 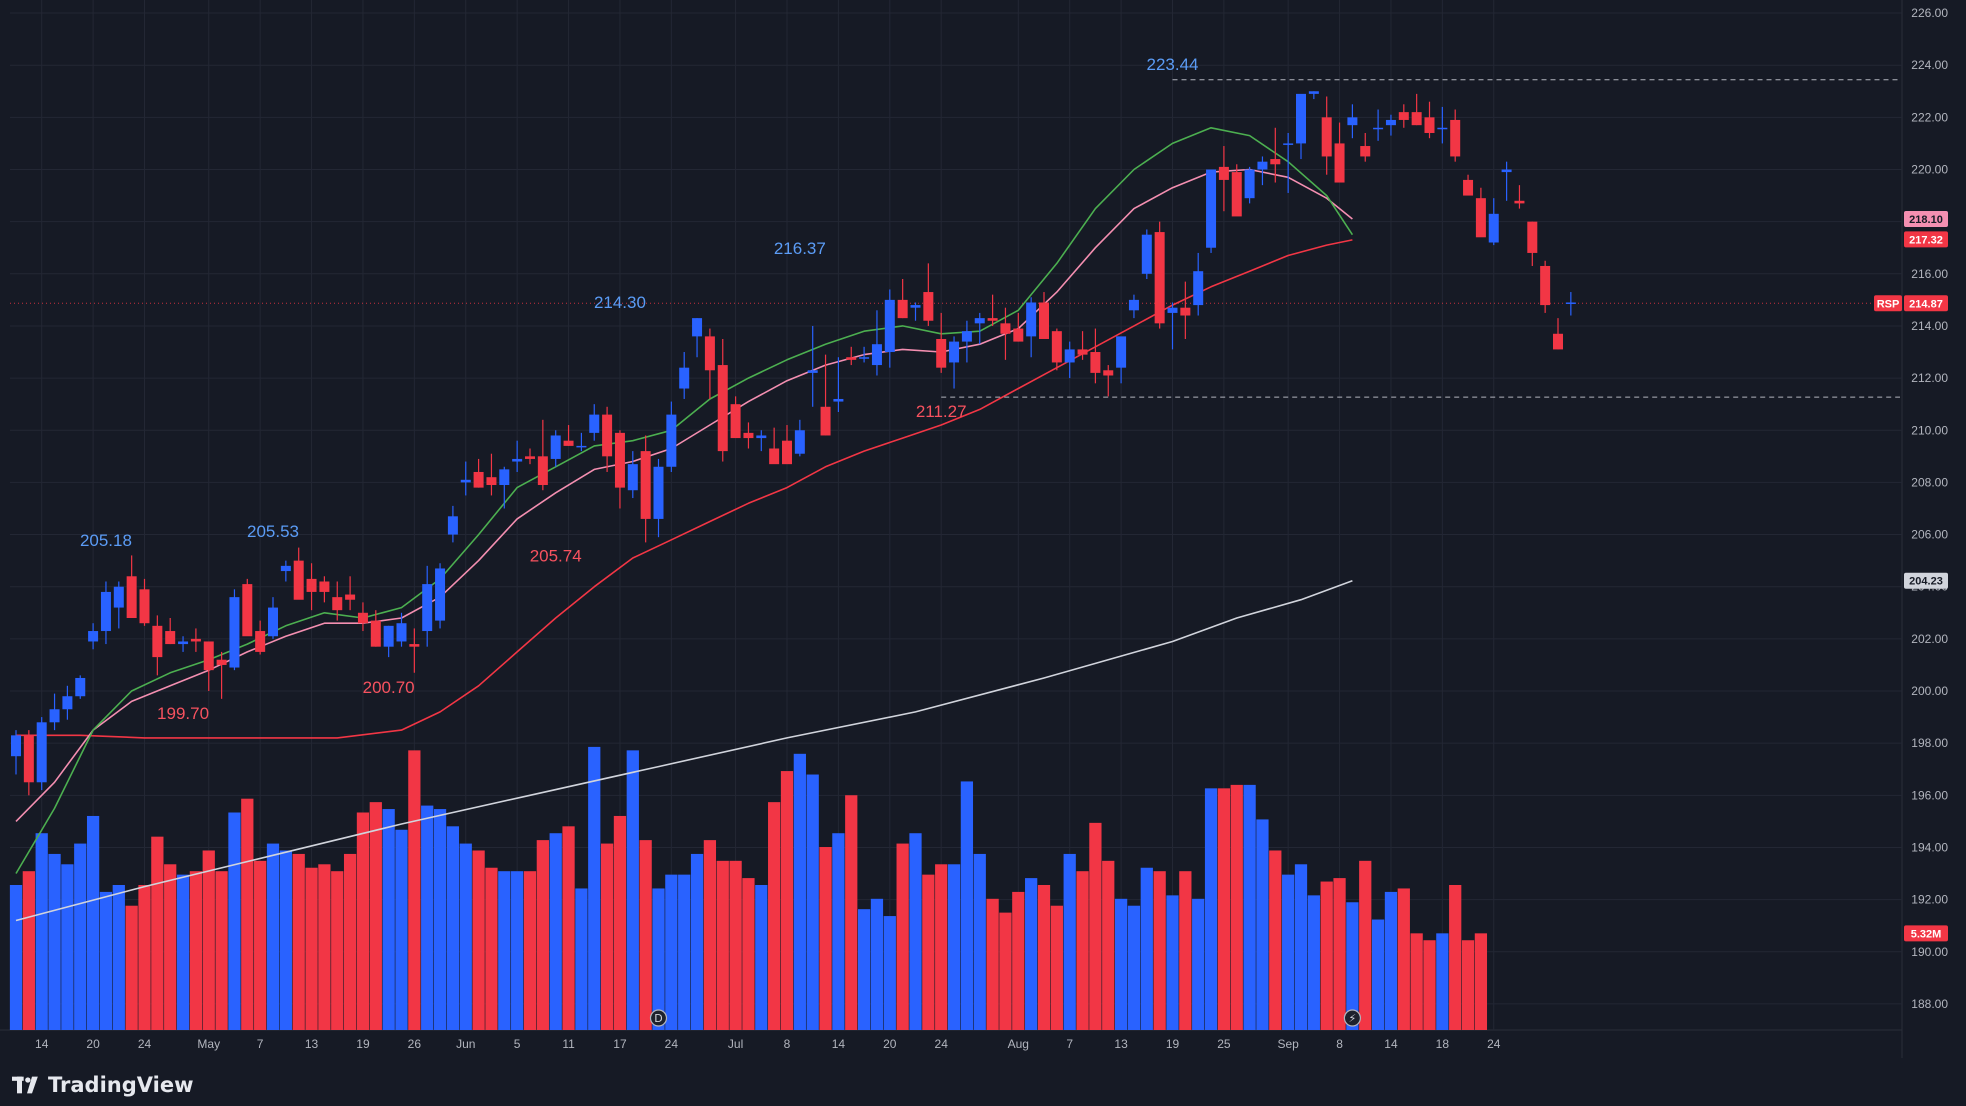 I want to click on x-tick-label: Sep, so click(x=1288, y=1044).